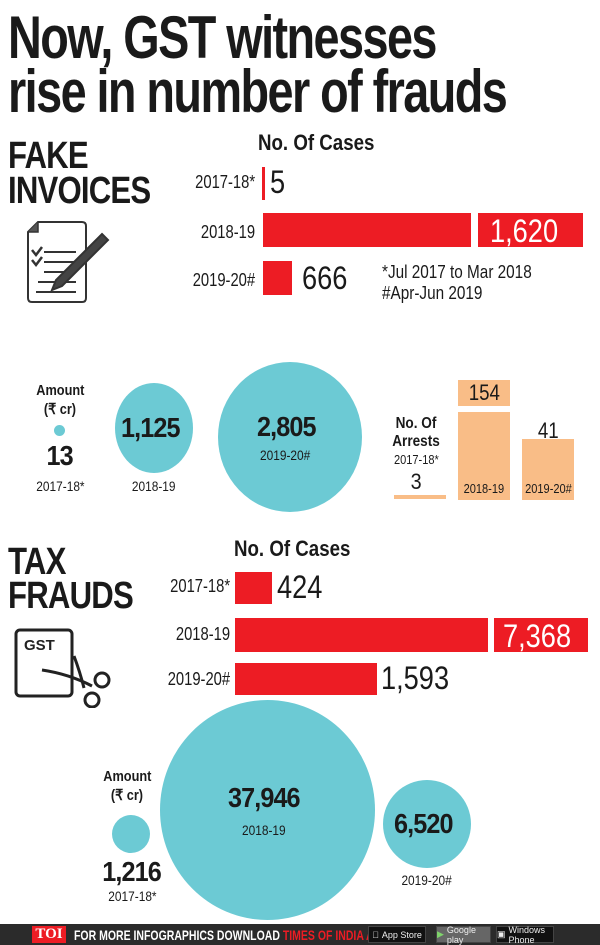 The image size is (600, 945). I want to click on gst-scissors-icon: GST, so click(64, 668).